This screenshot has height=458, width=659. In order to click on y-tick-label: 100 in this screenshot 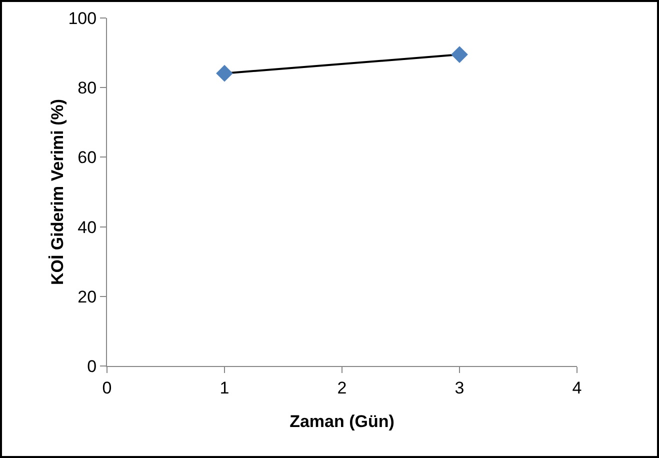, I will do `click(82, 18)`.